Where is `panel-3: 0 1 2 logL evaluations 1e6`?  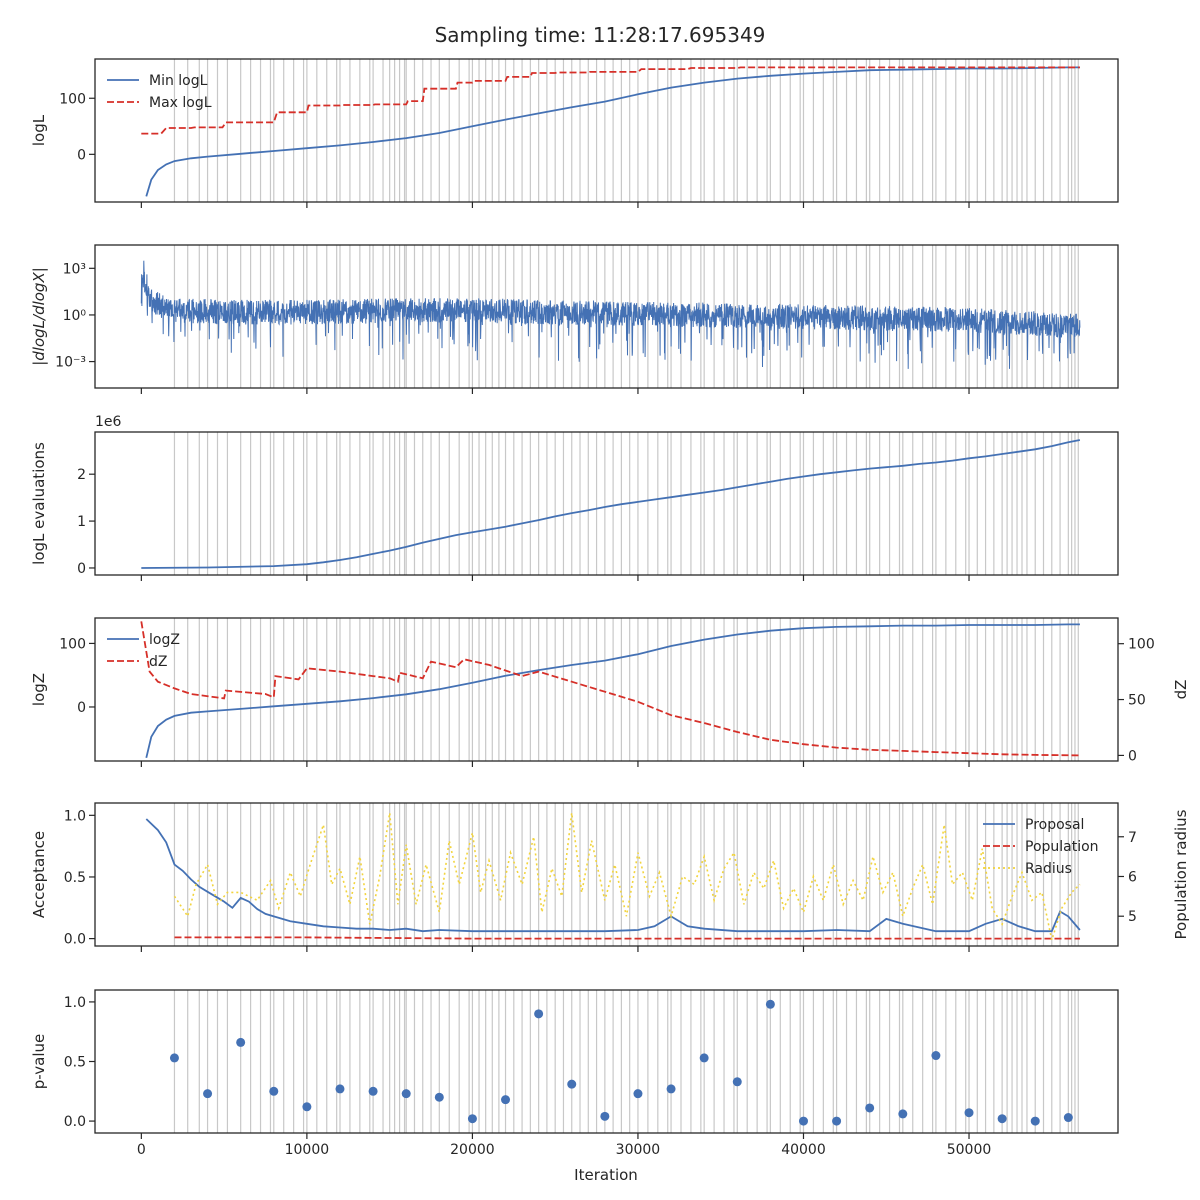
panel-3: 0 1 2 logL evaluations 1e6 is located at coordinates (574, 497).